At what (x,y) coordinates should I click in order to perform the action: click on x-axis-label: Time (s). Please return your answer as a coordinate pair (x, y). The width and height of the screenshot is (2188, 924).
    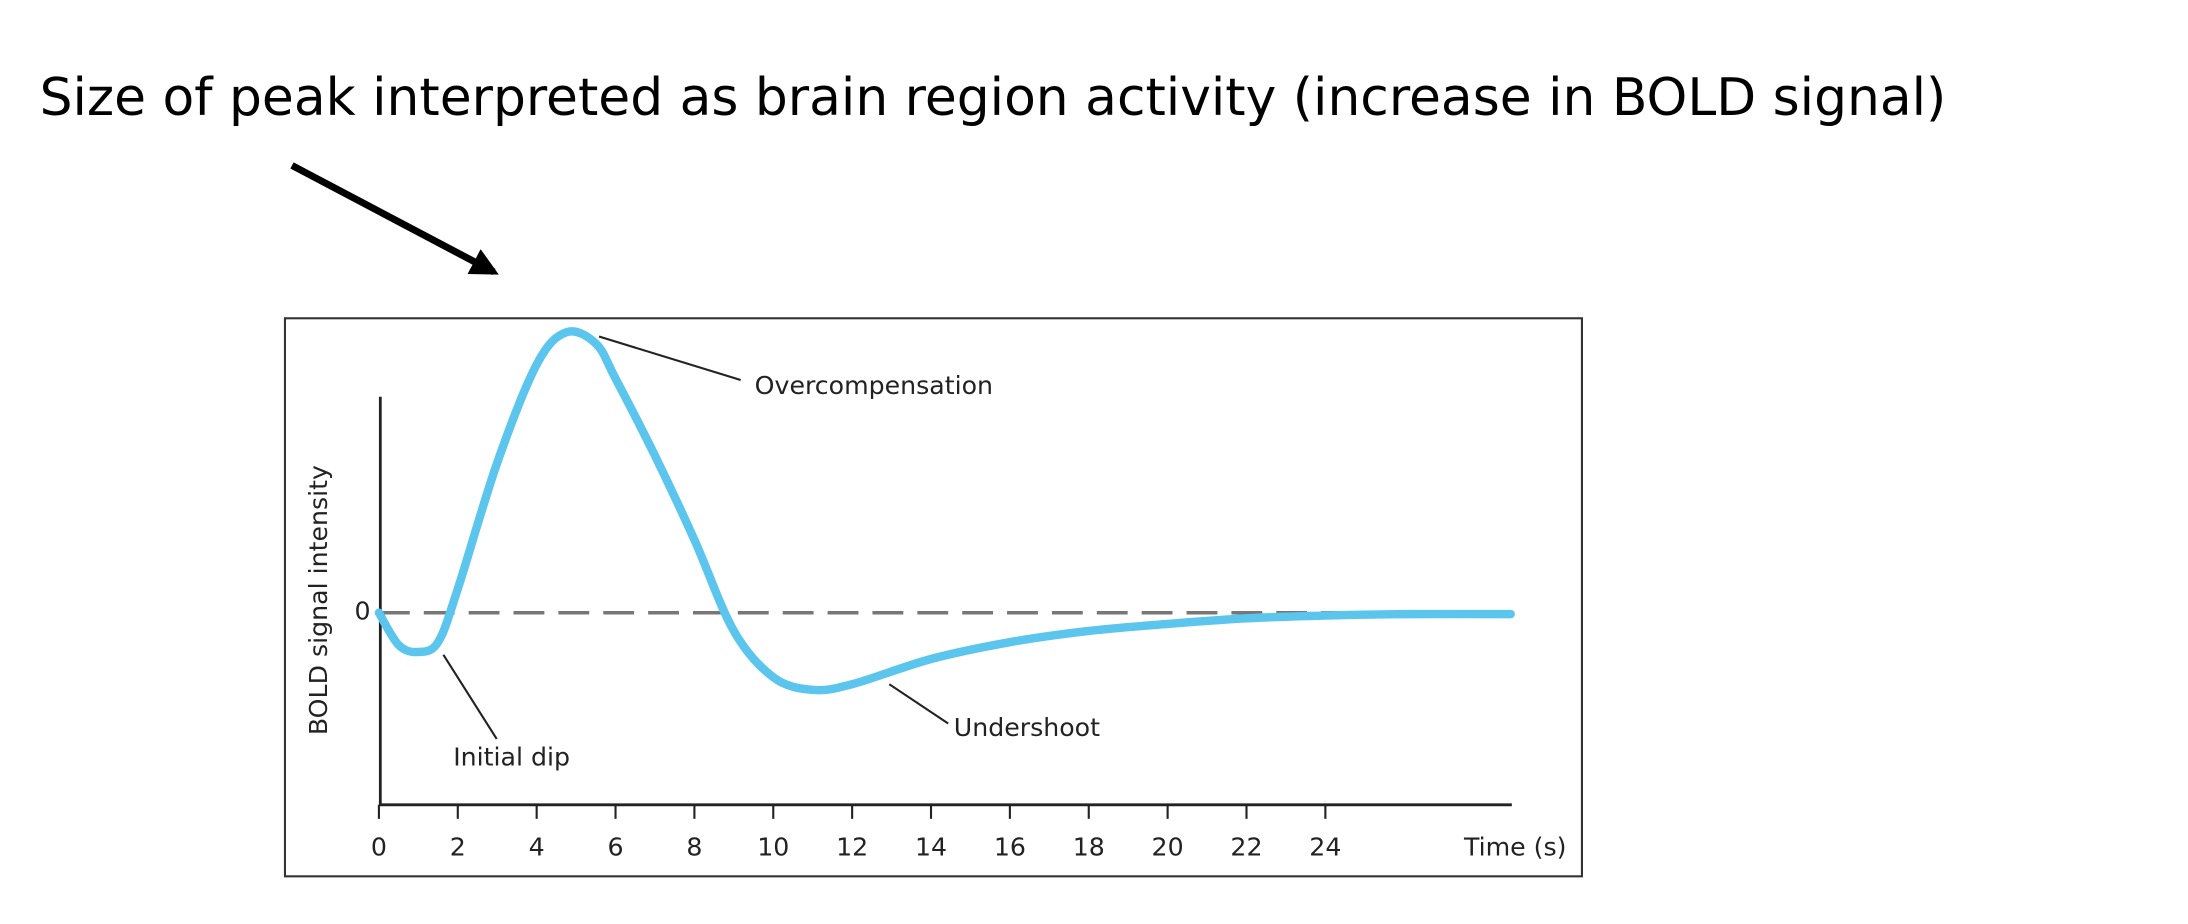
    Looking at the image, I should click on (1515, 846).